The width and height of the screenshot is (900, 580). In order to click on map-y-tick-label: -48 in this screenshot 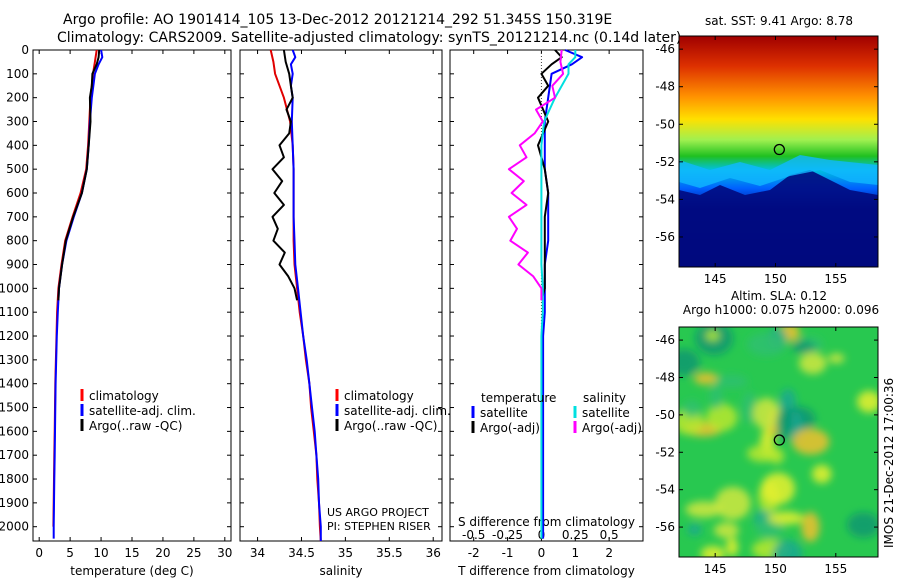, I will do `click(665, 377)`.